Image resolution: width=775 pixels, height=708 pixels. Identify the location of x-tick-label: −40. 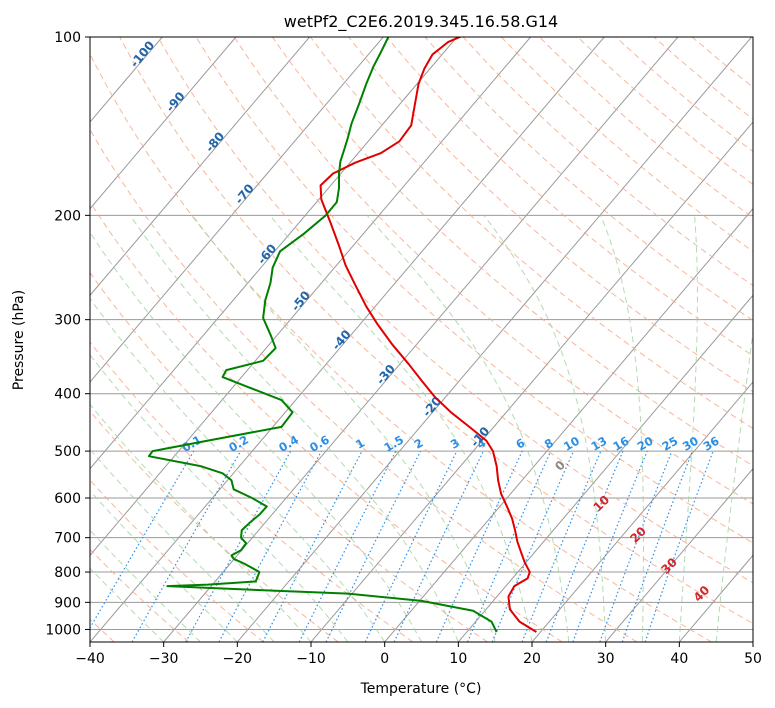
(90, 659).